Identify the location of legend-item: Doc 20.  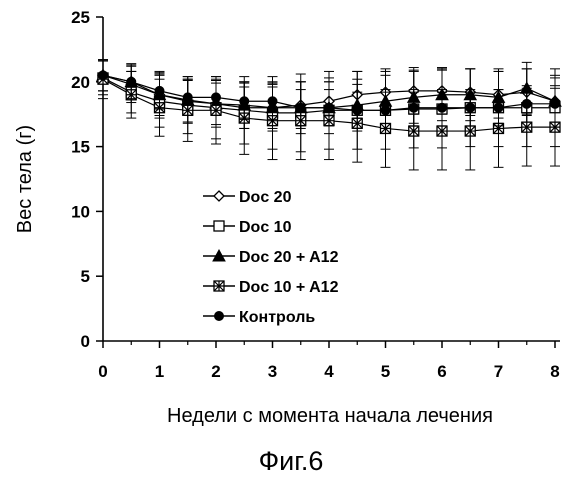
(247, 197).